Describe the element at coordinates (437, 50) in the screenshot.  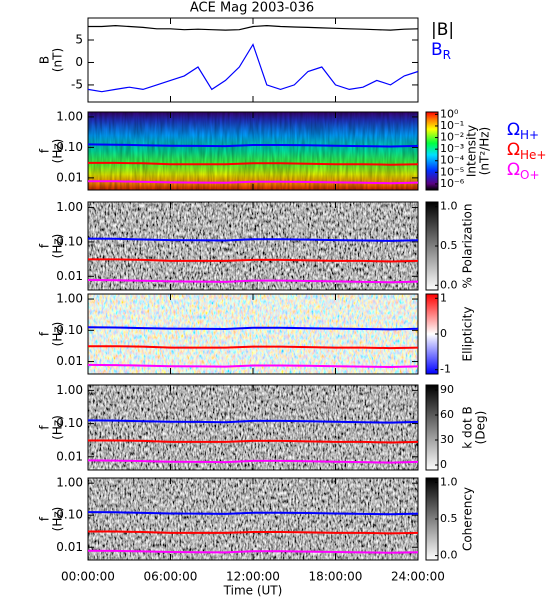
I see `legend-name: B` at that location.